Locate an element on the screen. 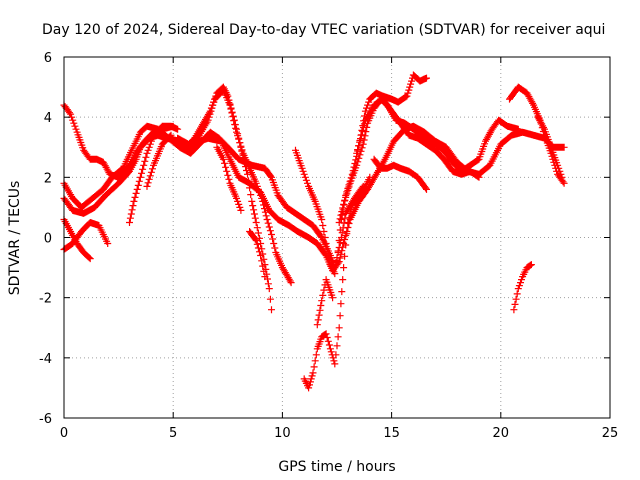 This screenshot has width=640, height=480. y-tick-label: 0 is located at coordinates (48, 239).